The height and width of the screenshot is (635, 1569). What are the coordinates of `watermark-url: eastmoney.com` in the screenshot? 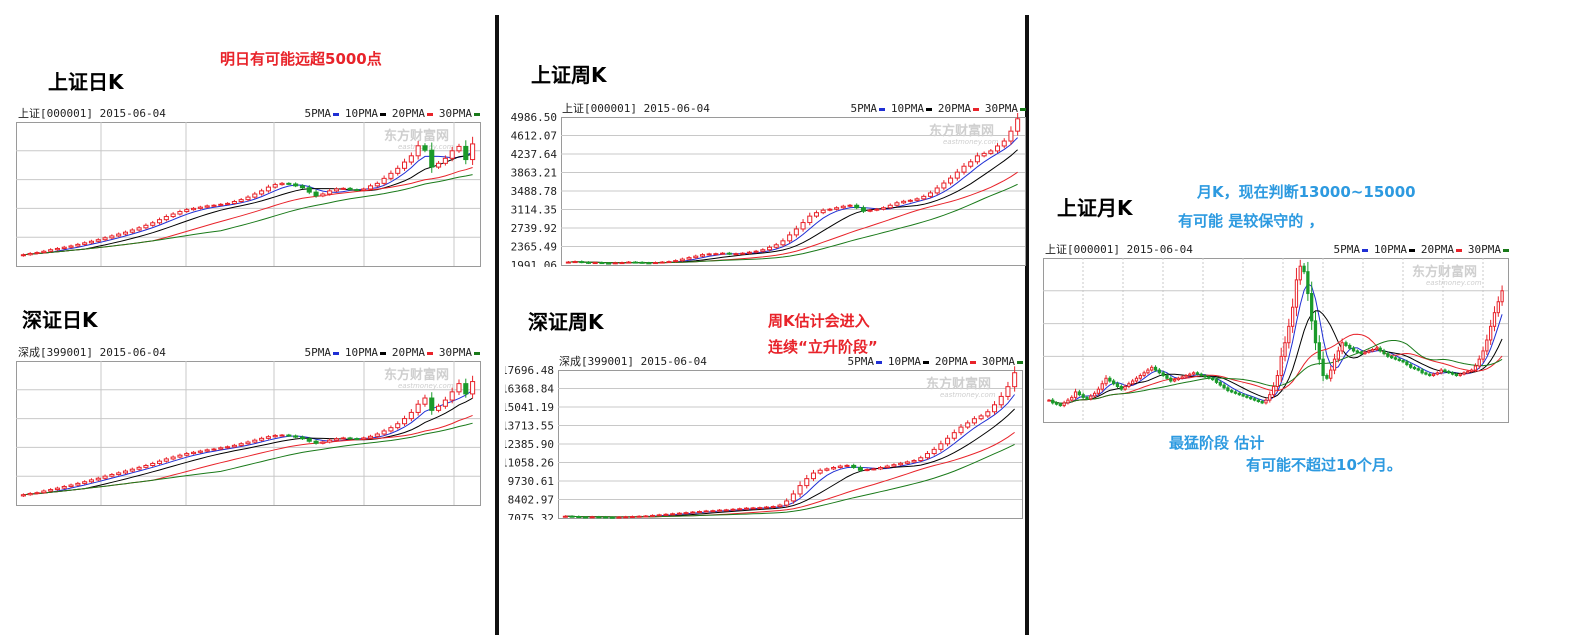 It's located at (968, 395).